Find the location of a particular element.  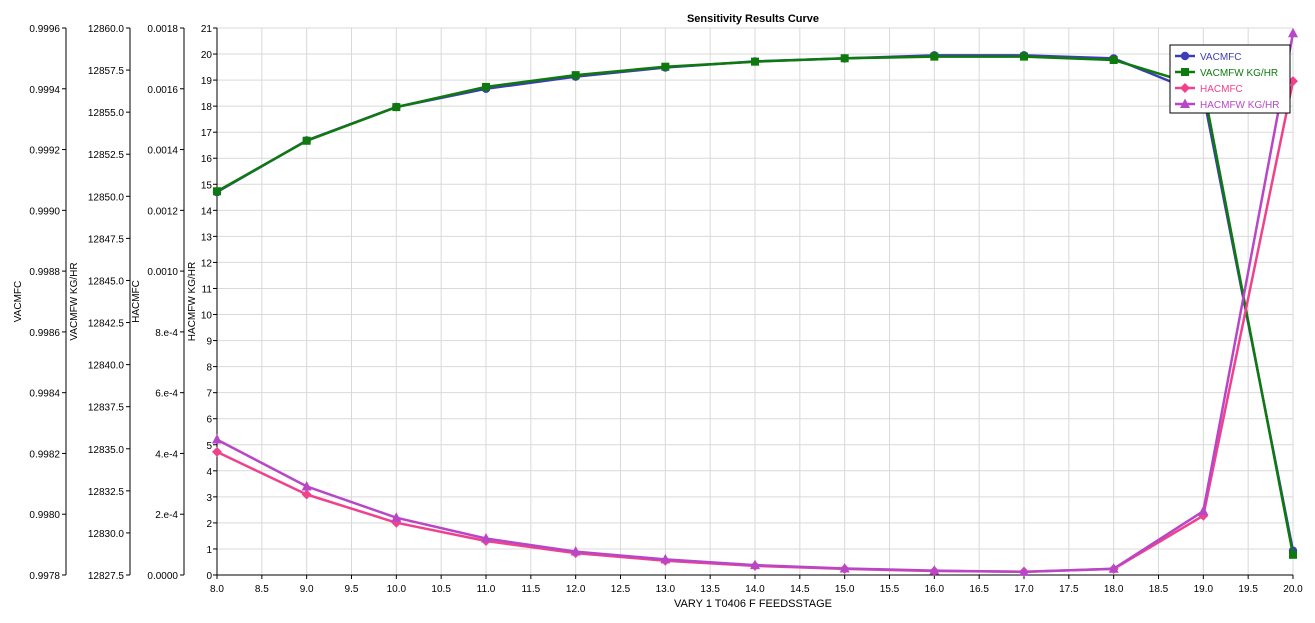

y-tick-label: 0.0012 is located at coordinates (162, 211).